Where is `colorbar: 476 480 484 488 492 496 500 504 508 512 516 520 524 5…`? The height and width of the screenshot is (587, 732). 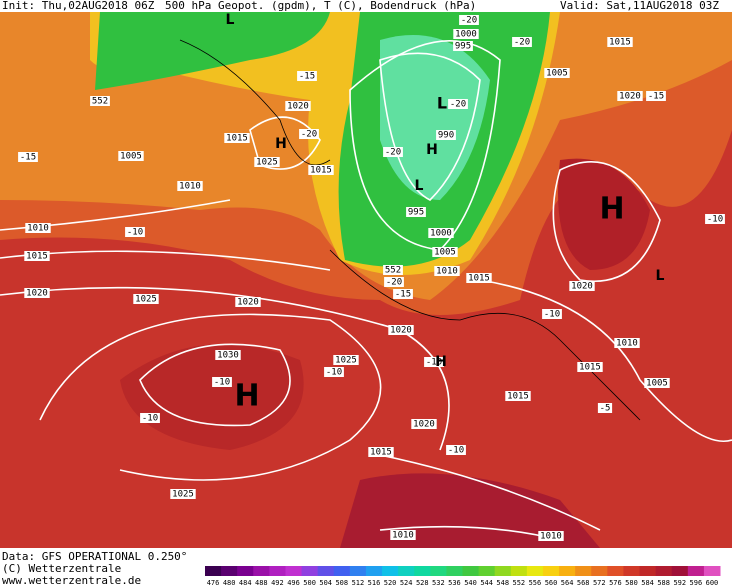
colorbar: 476 480 484 488 492 496 500 504 508 512 516 520 524 5… is located at coordinates (463, 576).